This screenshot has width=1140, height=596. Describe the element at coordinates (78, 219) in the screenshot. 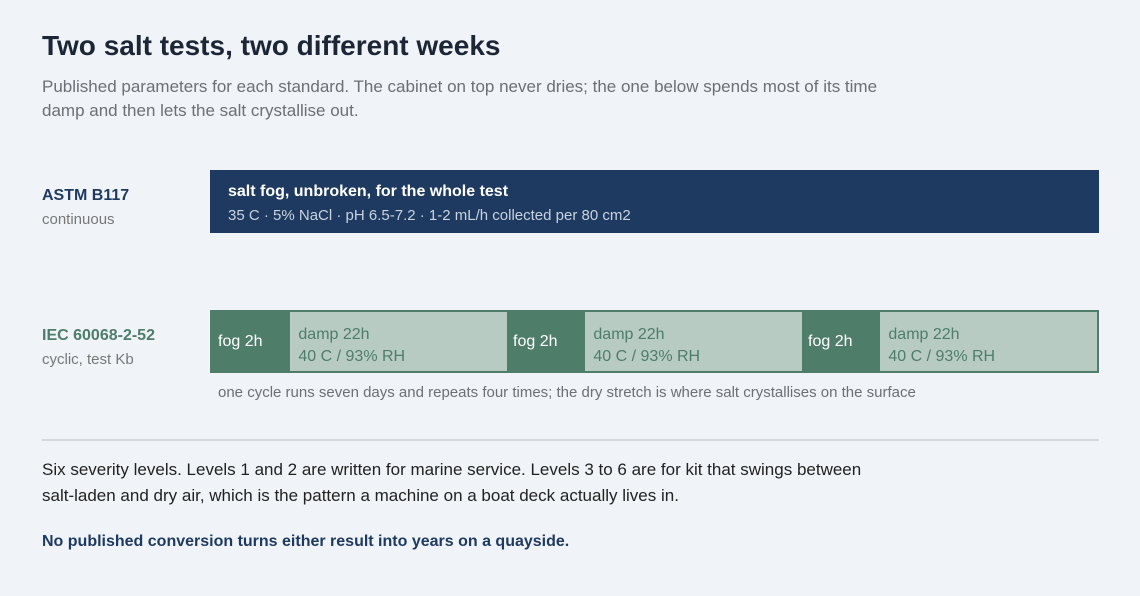

I see `test-mode: continuous` at that location.